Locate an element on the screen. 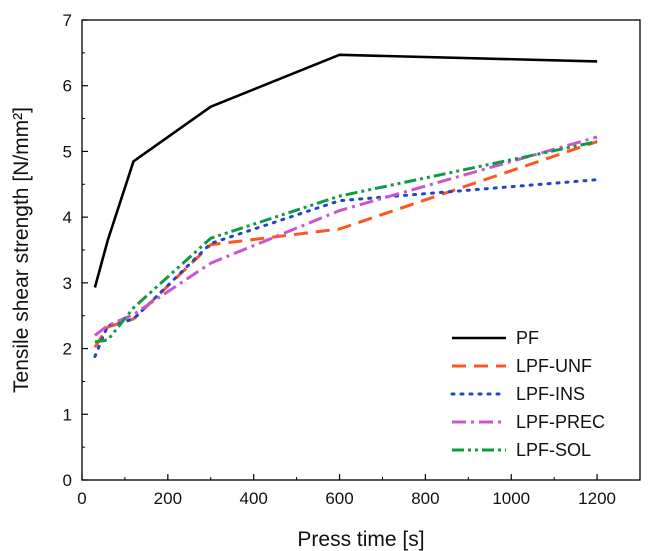  x-tick-label: 1000 is located at coordinates (511, 498).